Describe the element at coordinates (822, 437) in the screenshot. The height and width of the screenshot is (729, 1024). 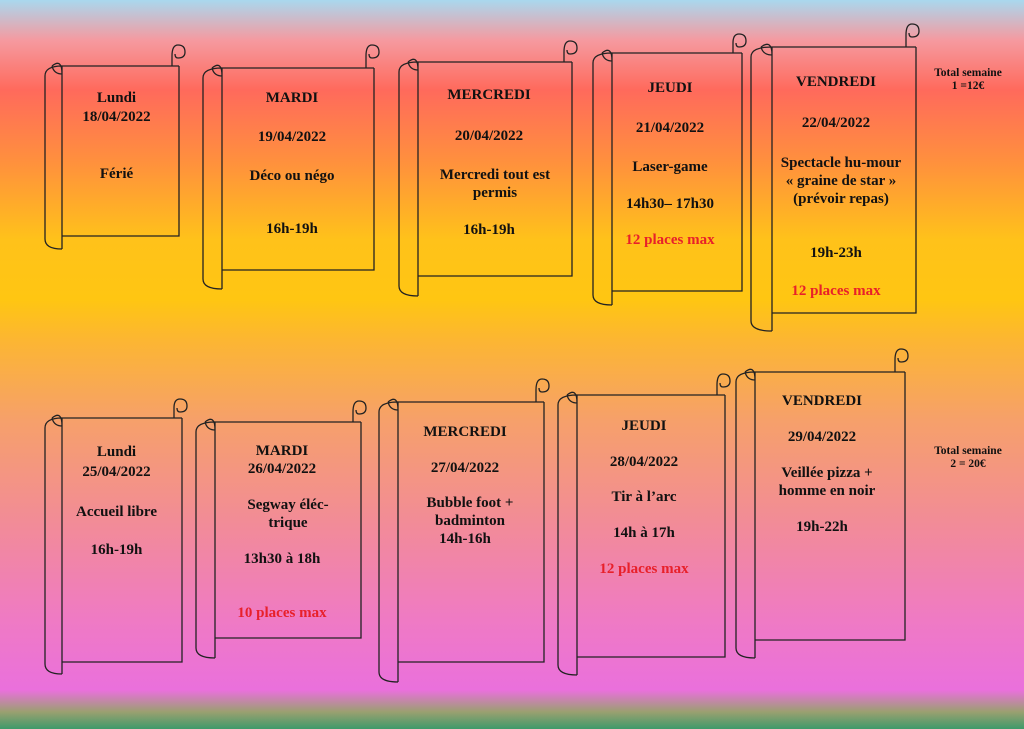
I see `day-date: 29/04/2022` at that location.